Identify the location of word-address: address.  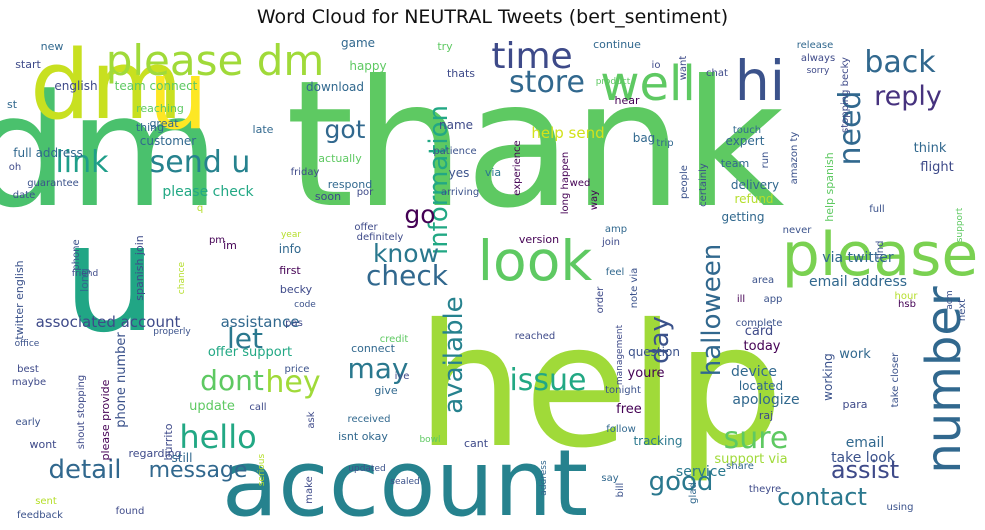
(544, 478).